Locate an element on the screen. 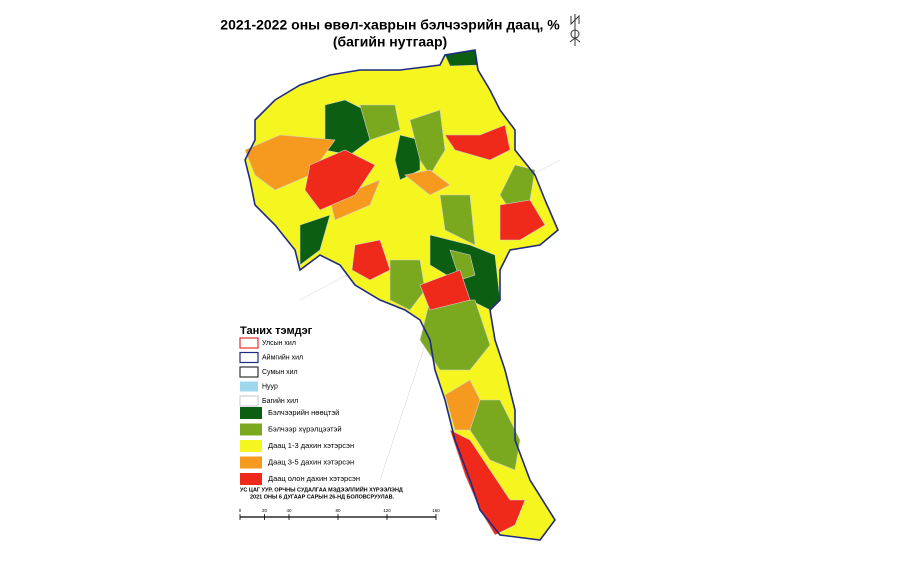 The image size is (900, 562). legend-label: Бэлчээр хүрэлцээтэй is located at coordinates (305, 428).